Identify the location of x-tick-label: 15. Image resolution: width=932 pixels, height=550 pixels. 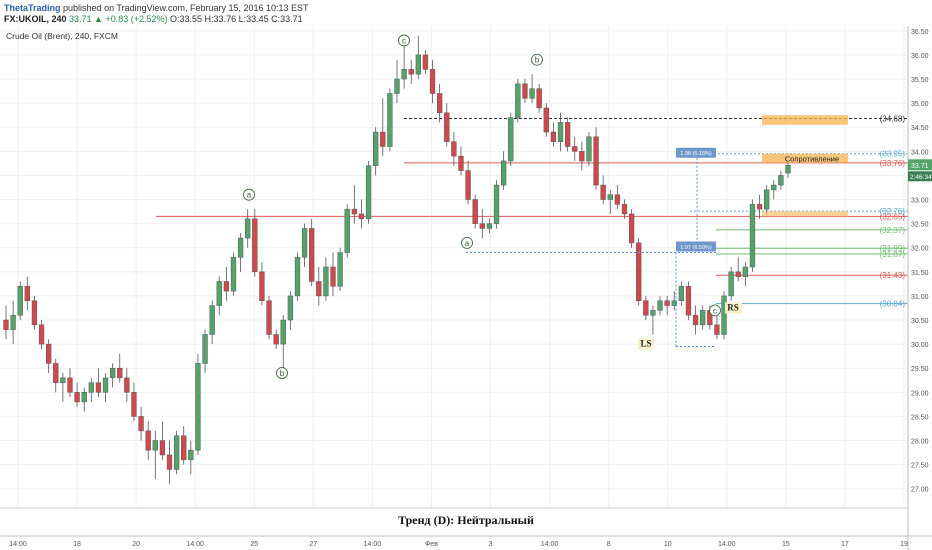
(786, 544).